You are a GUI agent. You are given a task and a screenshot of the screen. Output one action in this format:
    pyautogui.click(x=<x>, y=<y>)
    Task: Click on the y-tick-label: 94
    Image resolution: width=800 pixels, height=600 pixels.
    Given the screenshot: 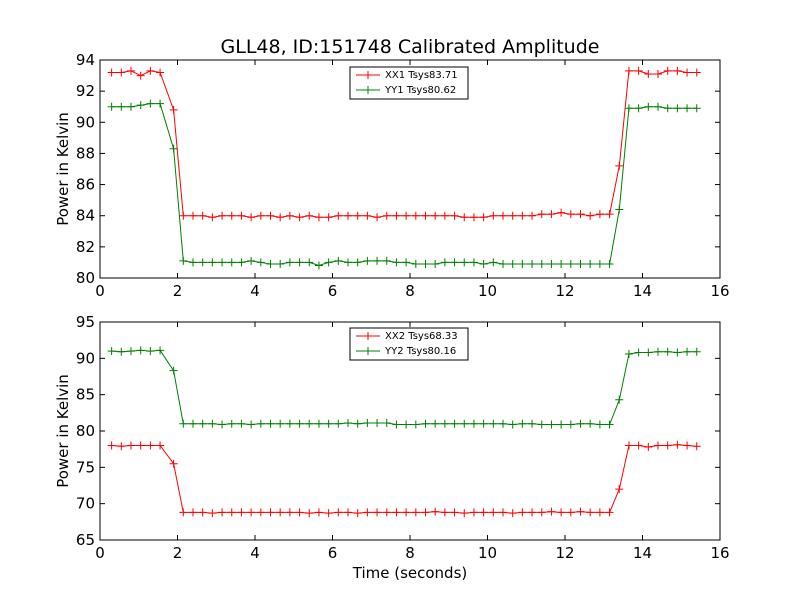 What is the action you would take?
    pyautogui.click(x=85, y=60)
    